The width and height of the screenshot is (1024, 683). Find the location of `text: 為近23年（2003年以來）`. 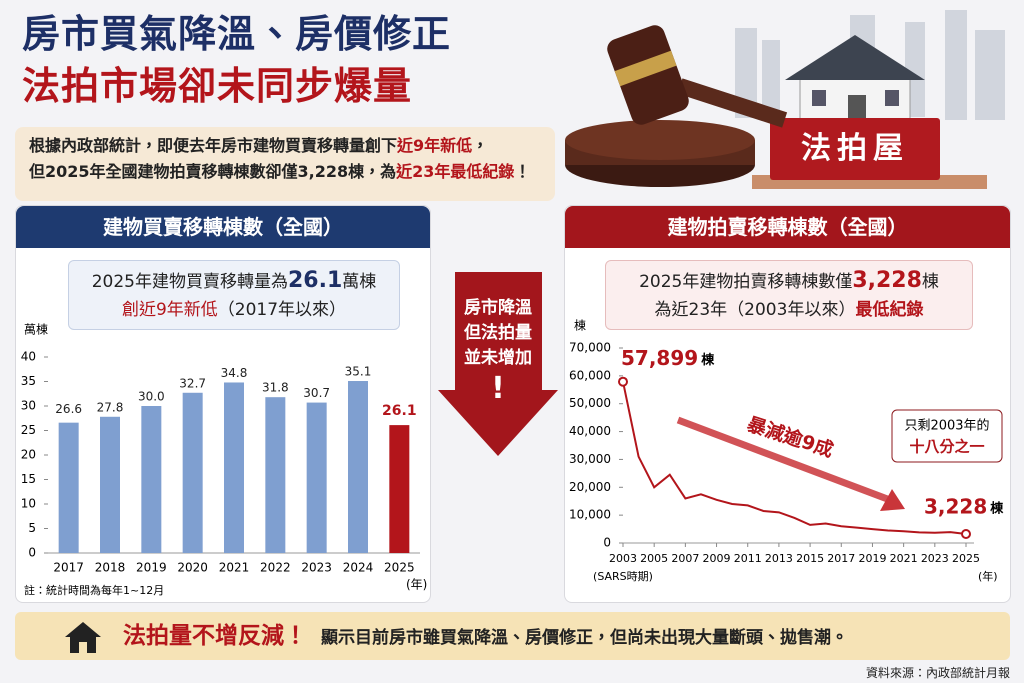

text: 為近23年（2003年以來） is located at coordinates (755, 310).